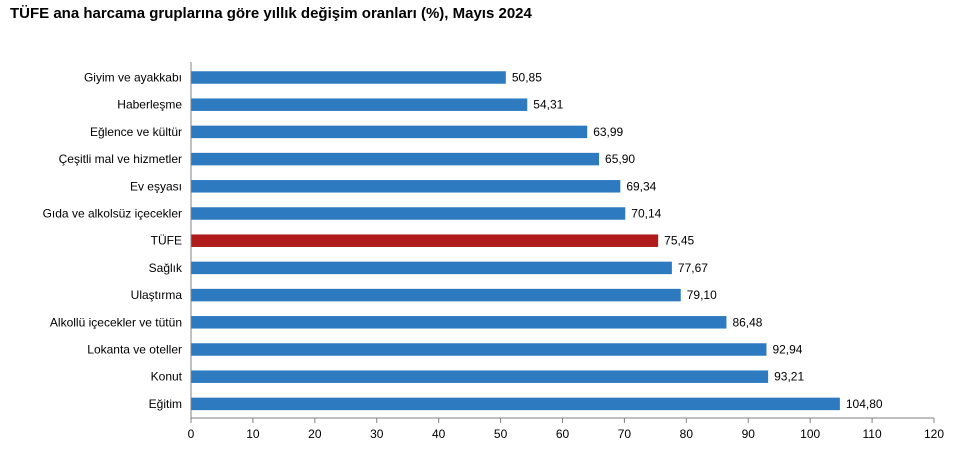 The width and height of the screenshot is (966, 450). Describe the element at coordinates (156, 186) in the screenshot. I see `category-label-4: Ev eşyası` at that location.